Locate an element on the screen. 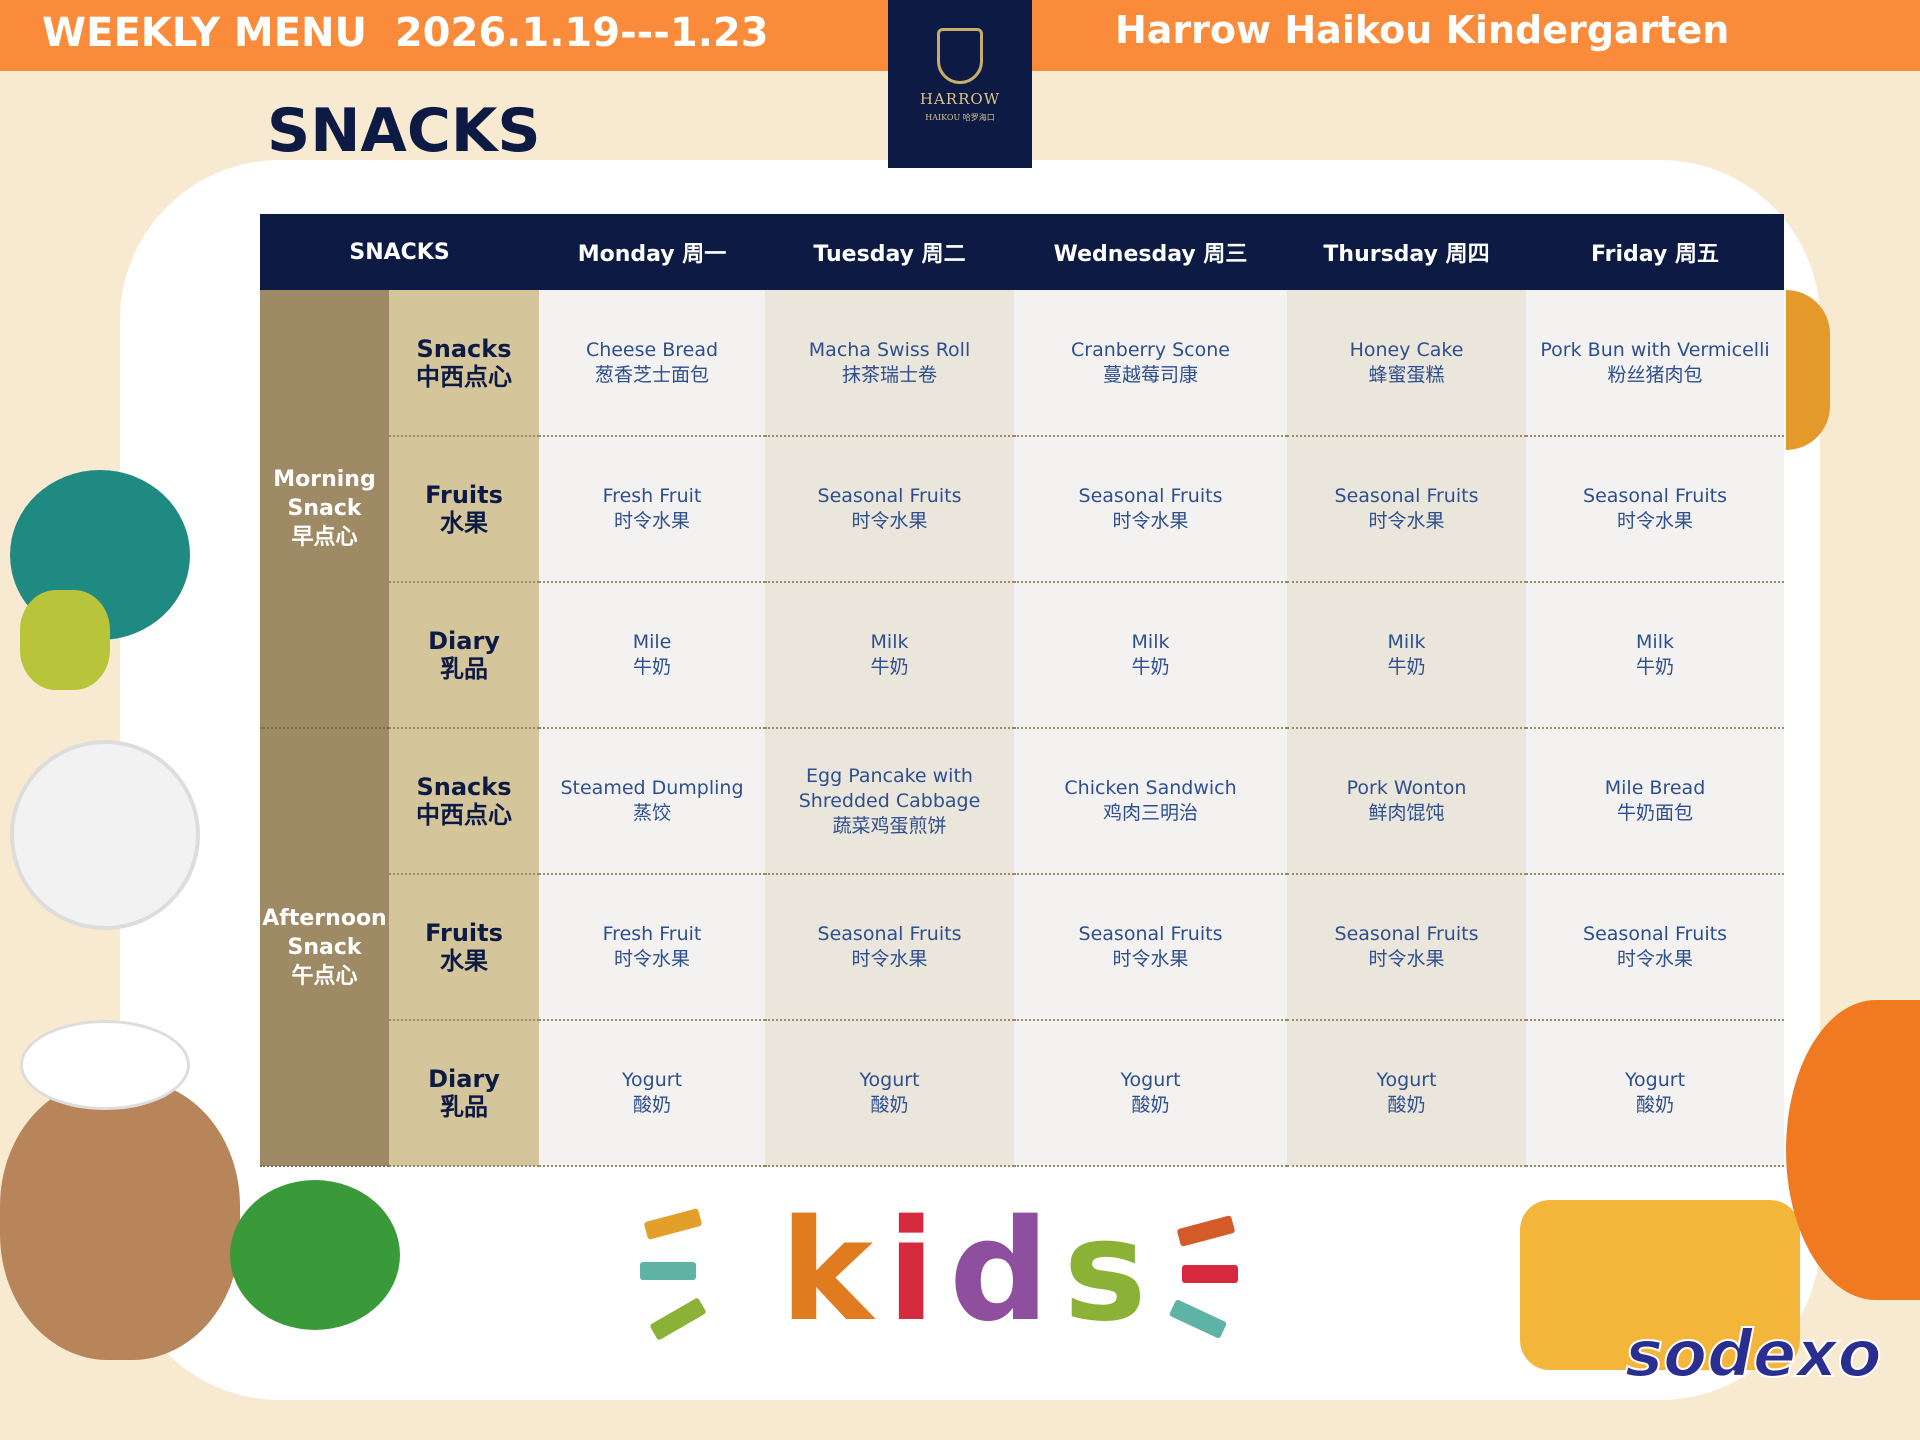 The height and width of the screenshot is (1440, 1920). table-row: Diary 乳品 Mile 牛奶 Milk 牛奶 Milk 牛奶 Milk 牛奶 Milk 牛奶 is located at coordinates (1022, 655).